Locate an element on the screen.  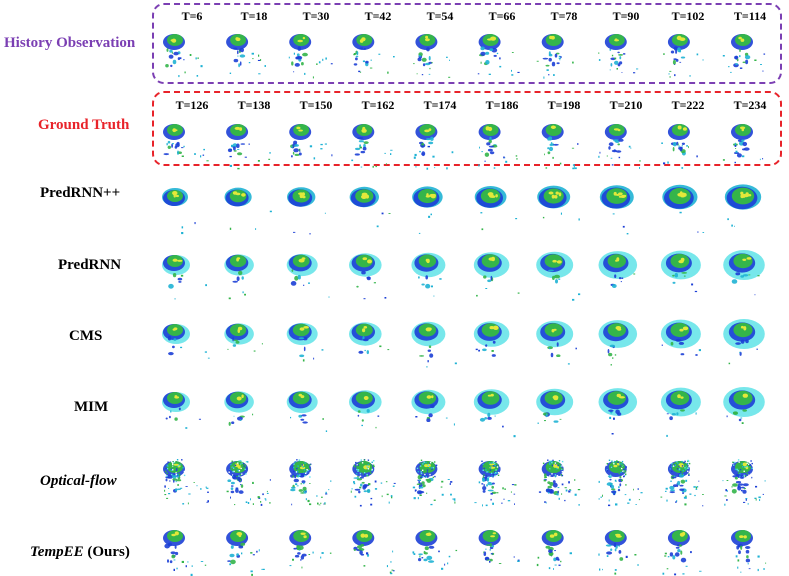
time-label-history-6: T=66 is located at coordinates (502, 16).